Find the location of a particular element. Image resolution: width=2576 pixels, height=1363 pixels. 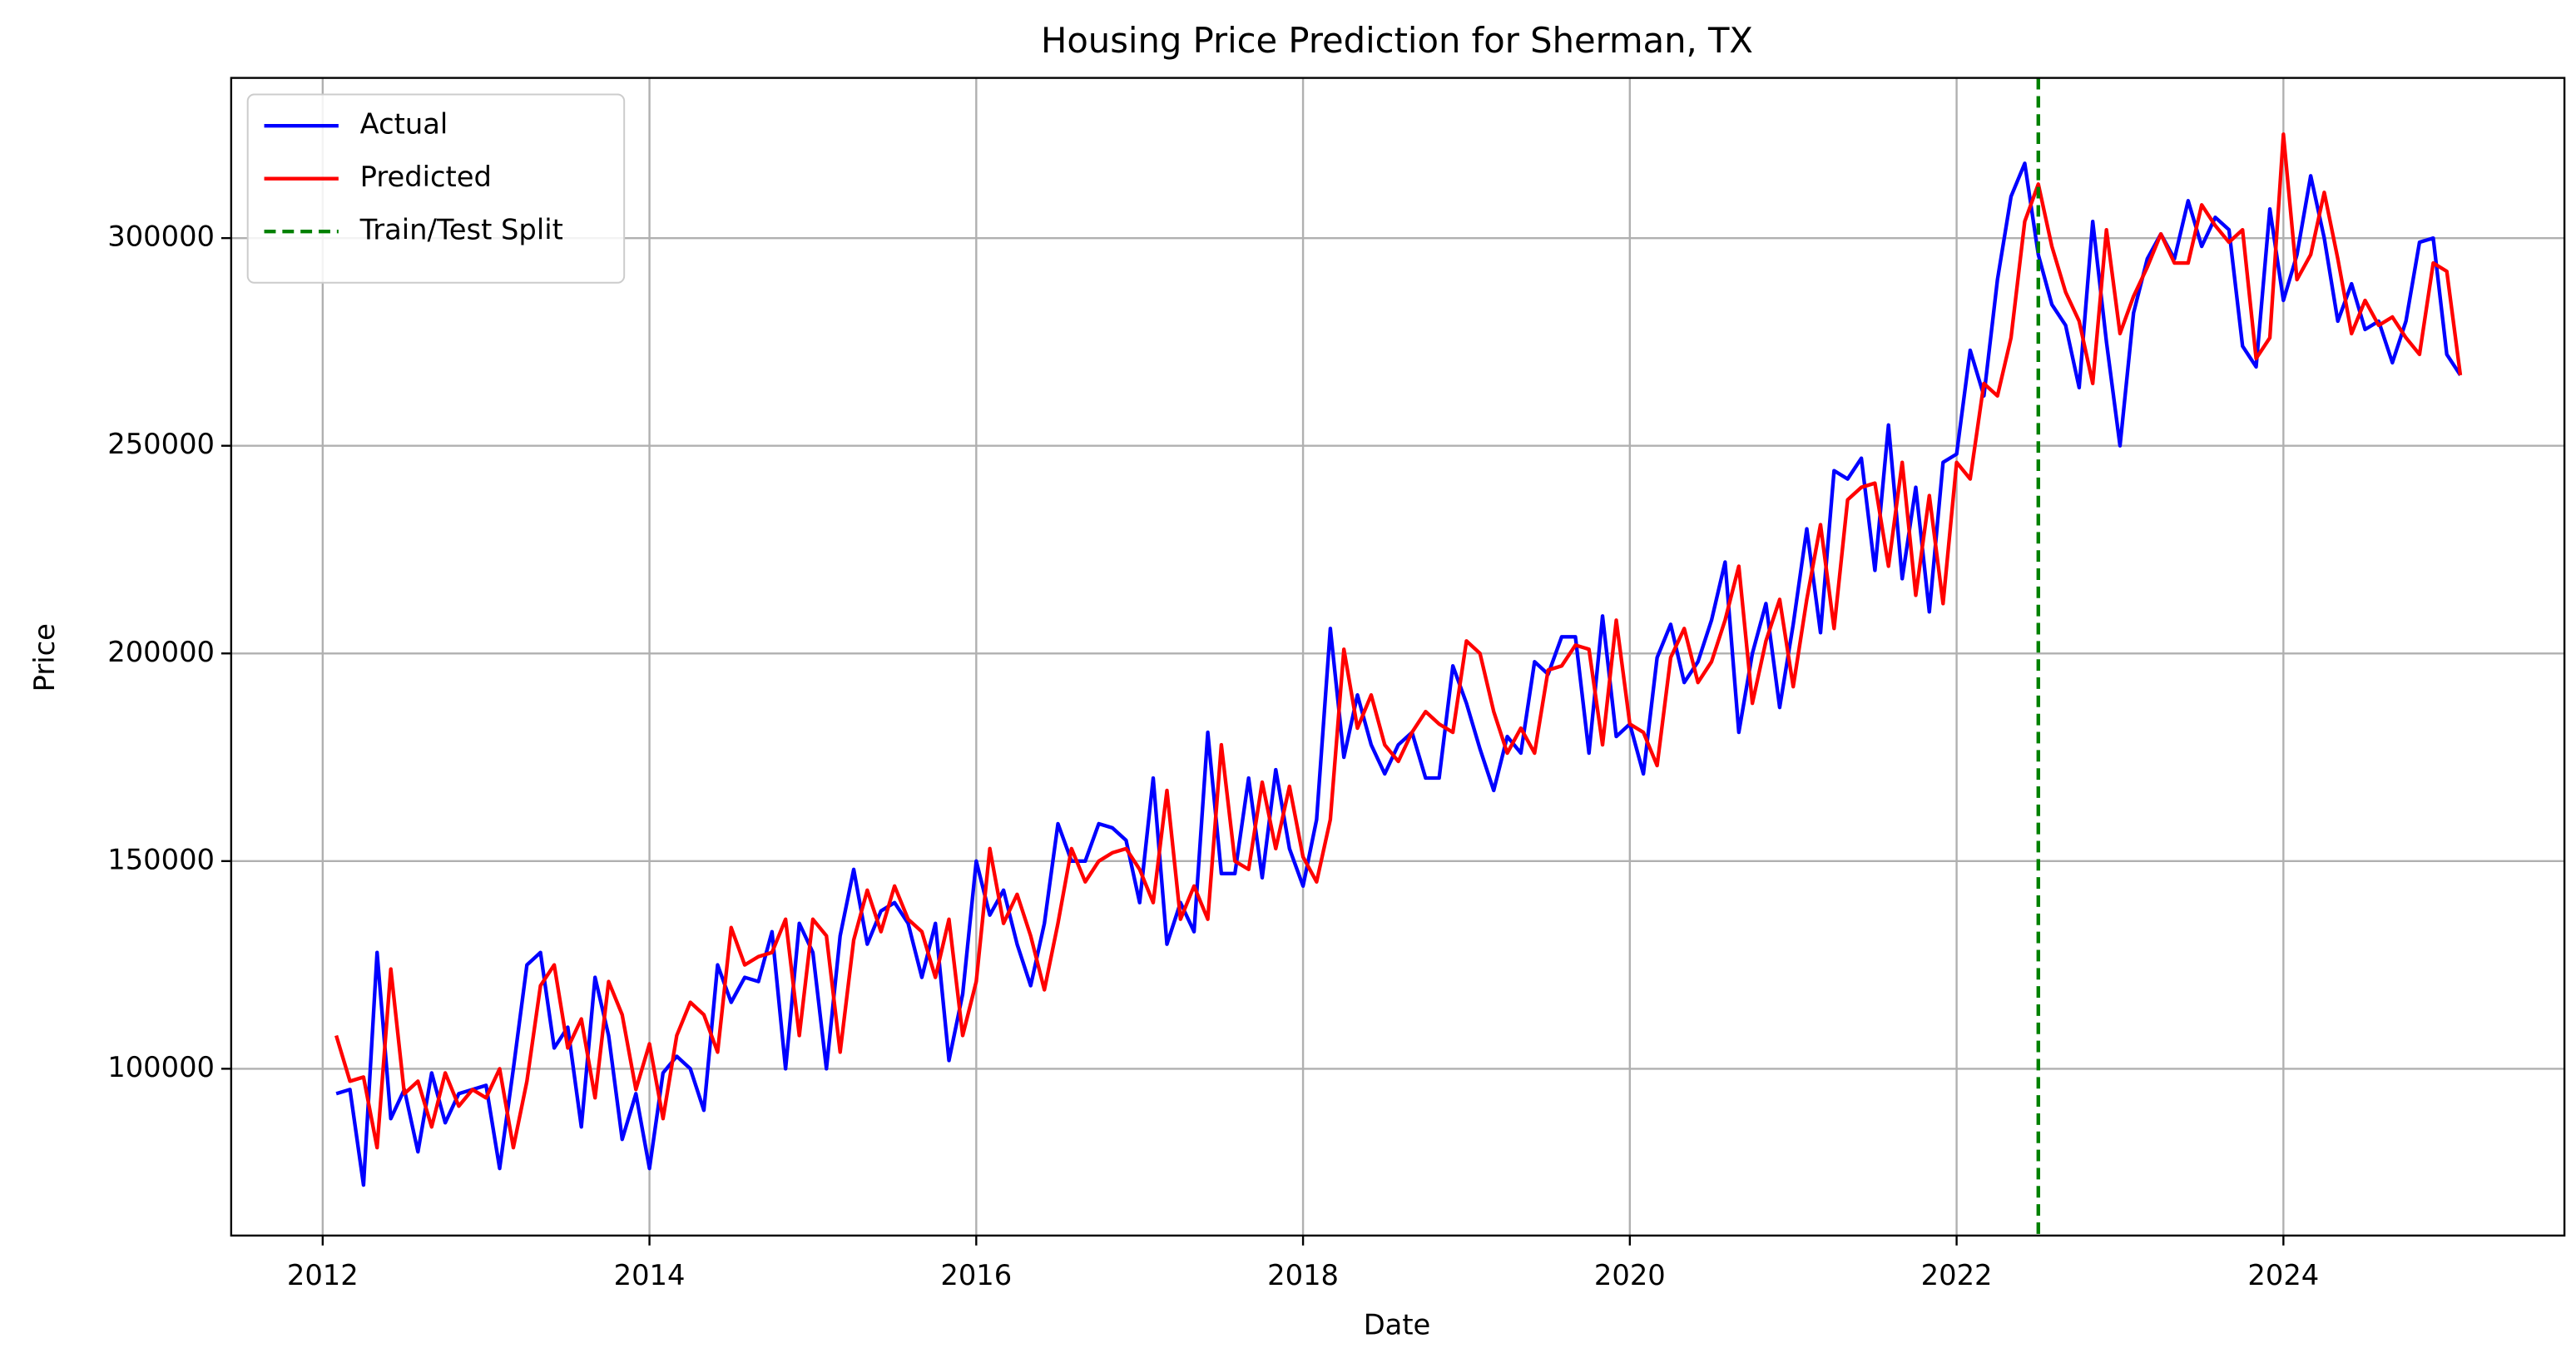

x-tick-label: 2014 is located at coordinates (650, 1275).